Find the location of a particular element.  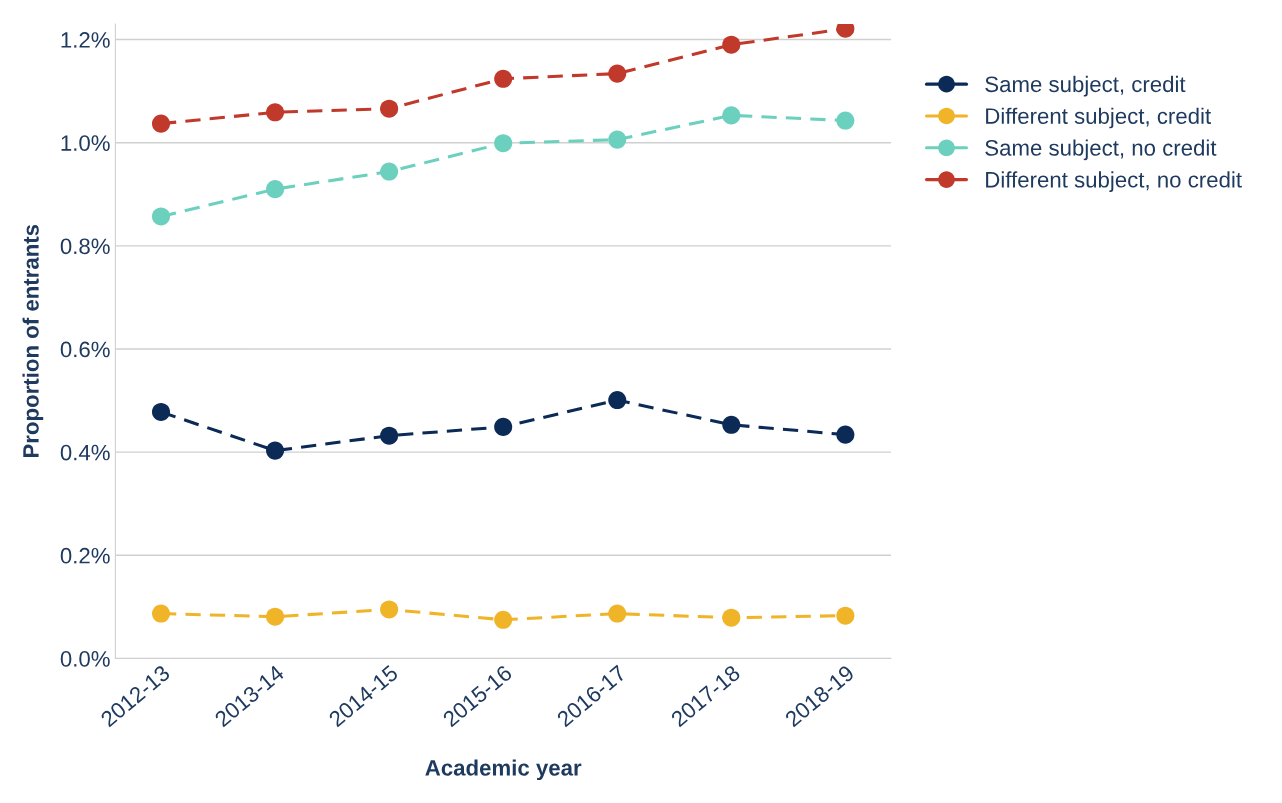

y-tick-label: 0.2% is located at coordinates (85, 555).